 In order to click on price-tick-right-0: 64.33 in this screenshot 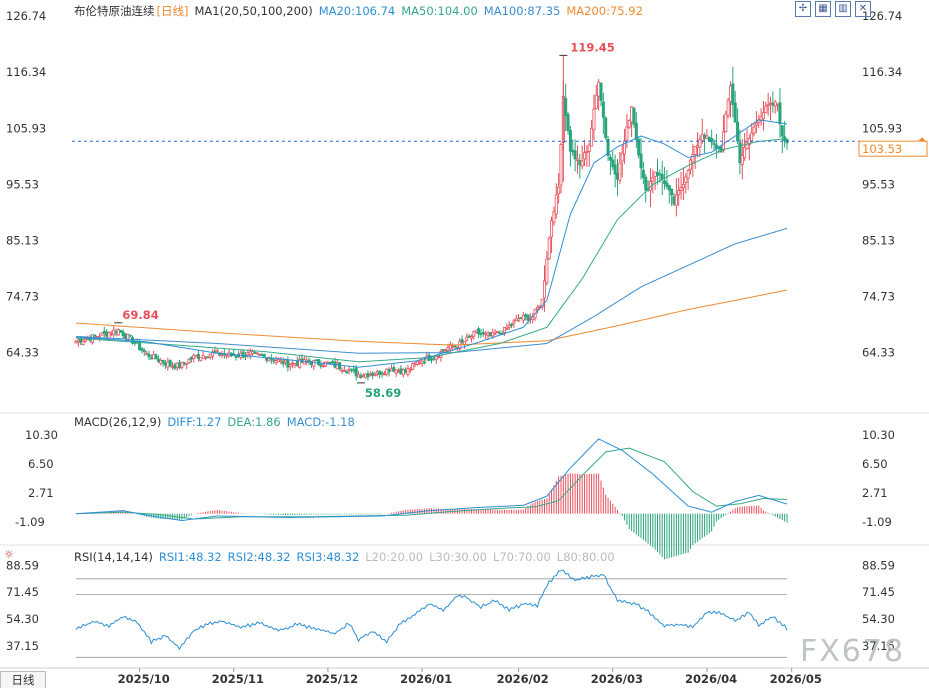, I will do `click(878, 352)`.